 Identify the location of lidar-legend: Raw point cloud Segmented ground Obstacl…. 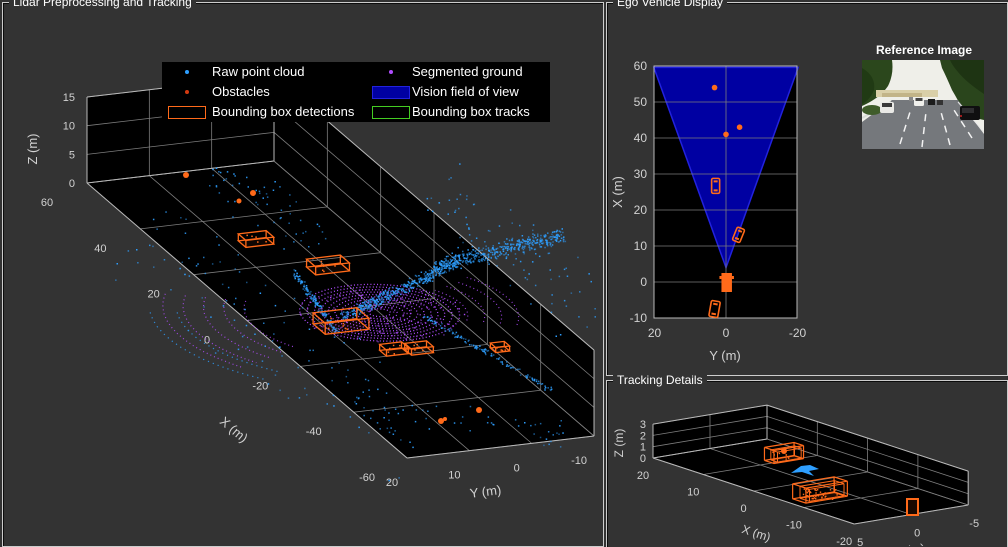
(356, 92).